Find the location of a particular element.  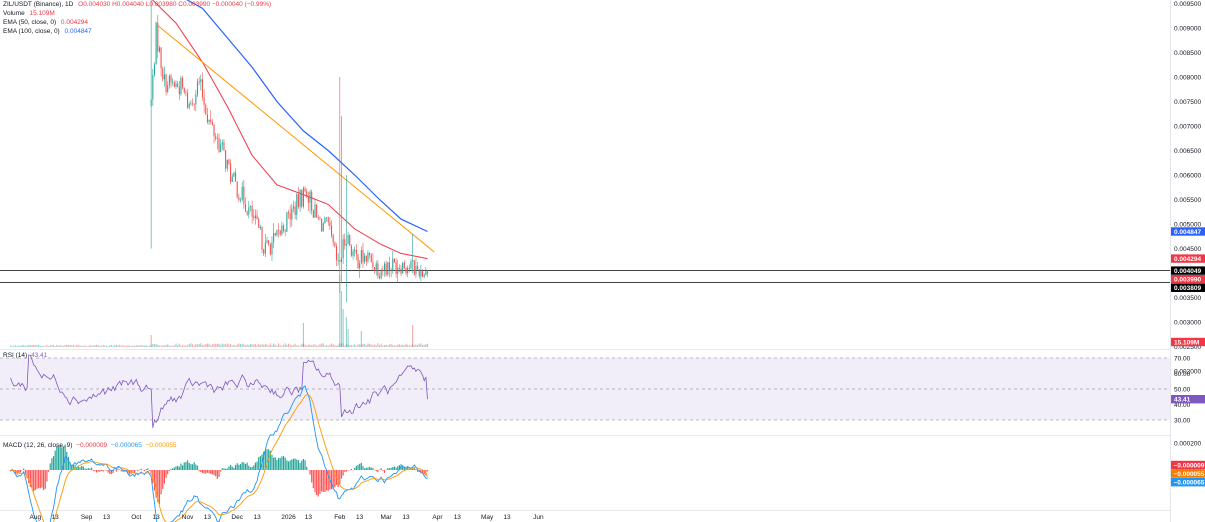

time-tick-label: Apr is located at coordinates (437, 517).